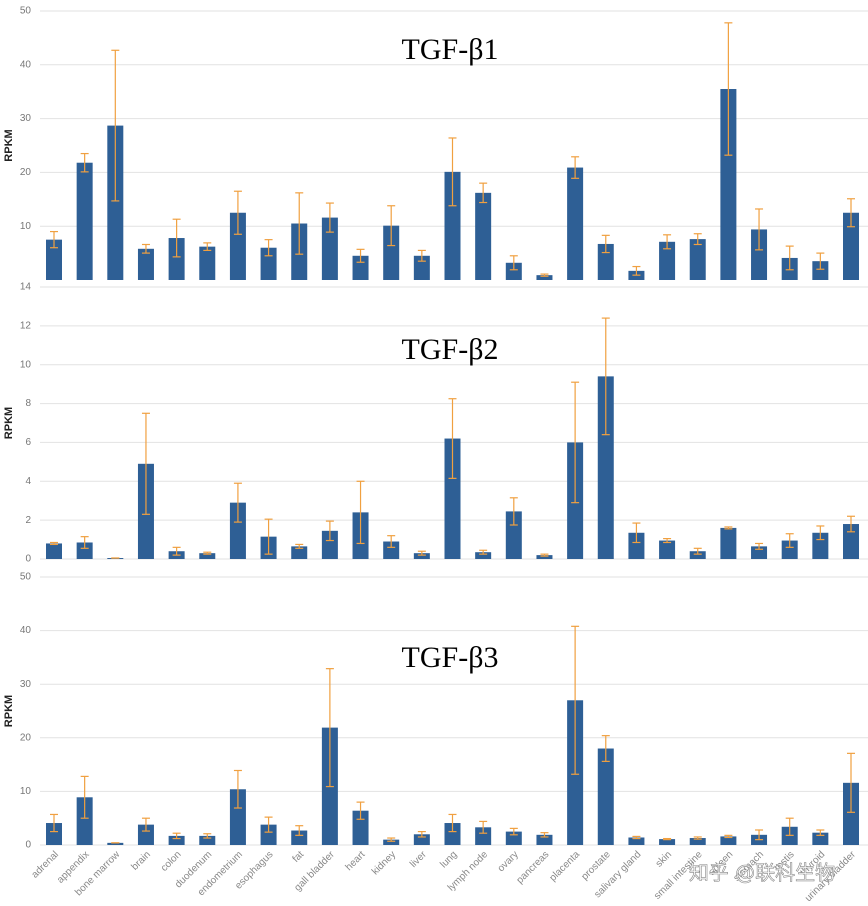 The width and height of the screenshot is (868, 906). What do you see at coordinates (28, 481) in the screenshot?
I see `y-tick-label: 4` at bounding box center [28, 481].